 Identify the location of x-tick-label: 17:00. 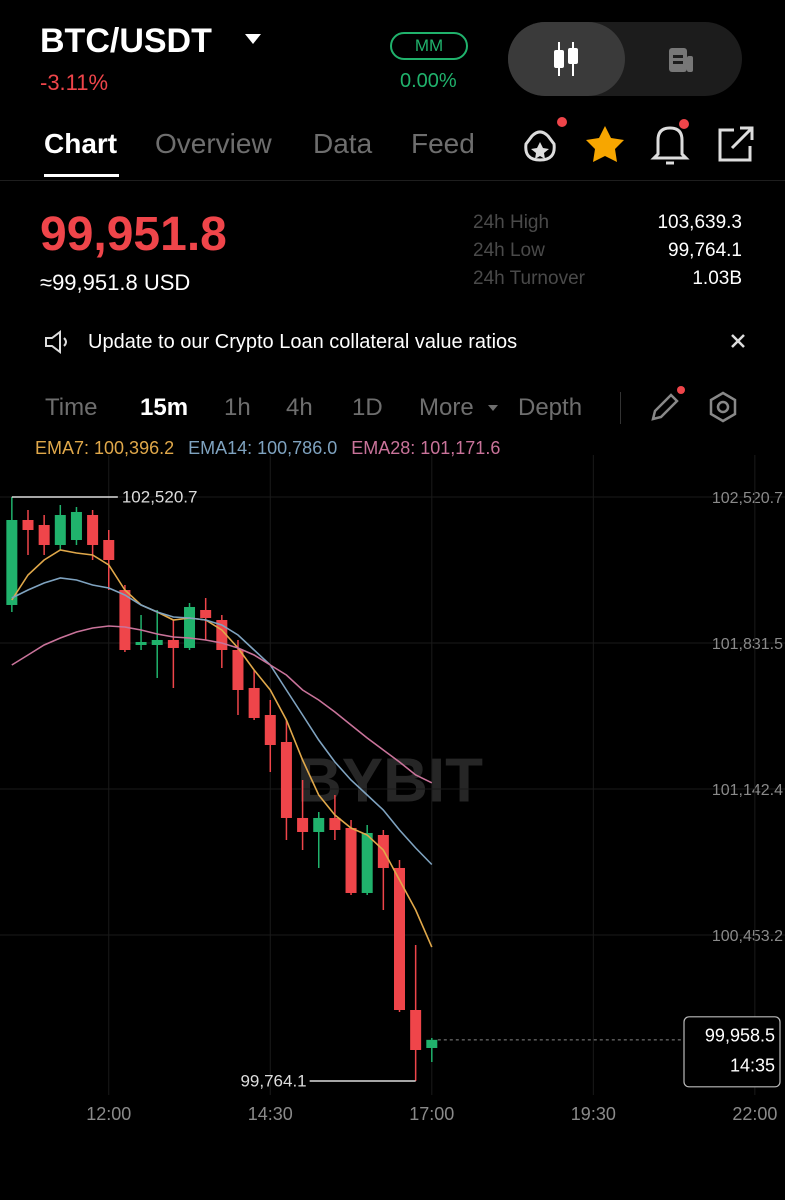
(431, 1114).